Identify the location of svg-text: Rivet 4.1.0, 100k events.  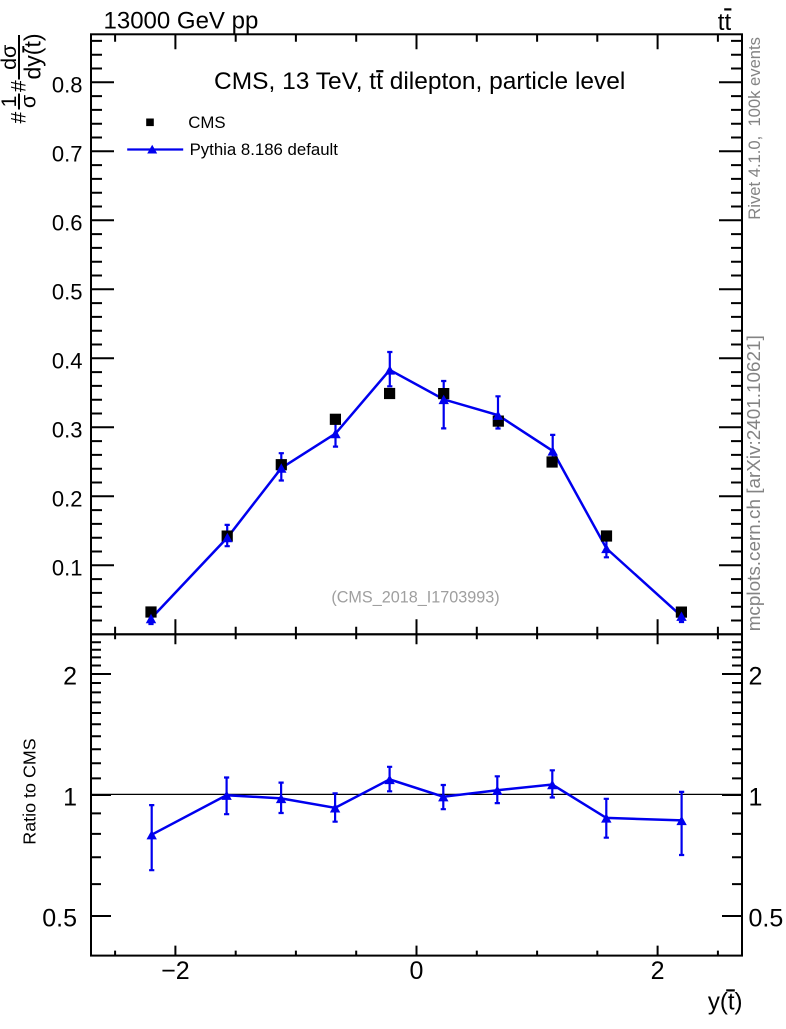
(754, 128).